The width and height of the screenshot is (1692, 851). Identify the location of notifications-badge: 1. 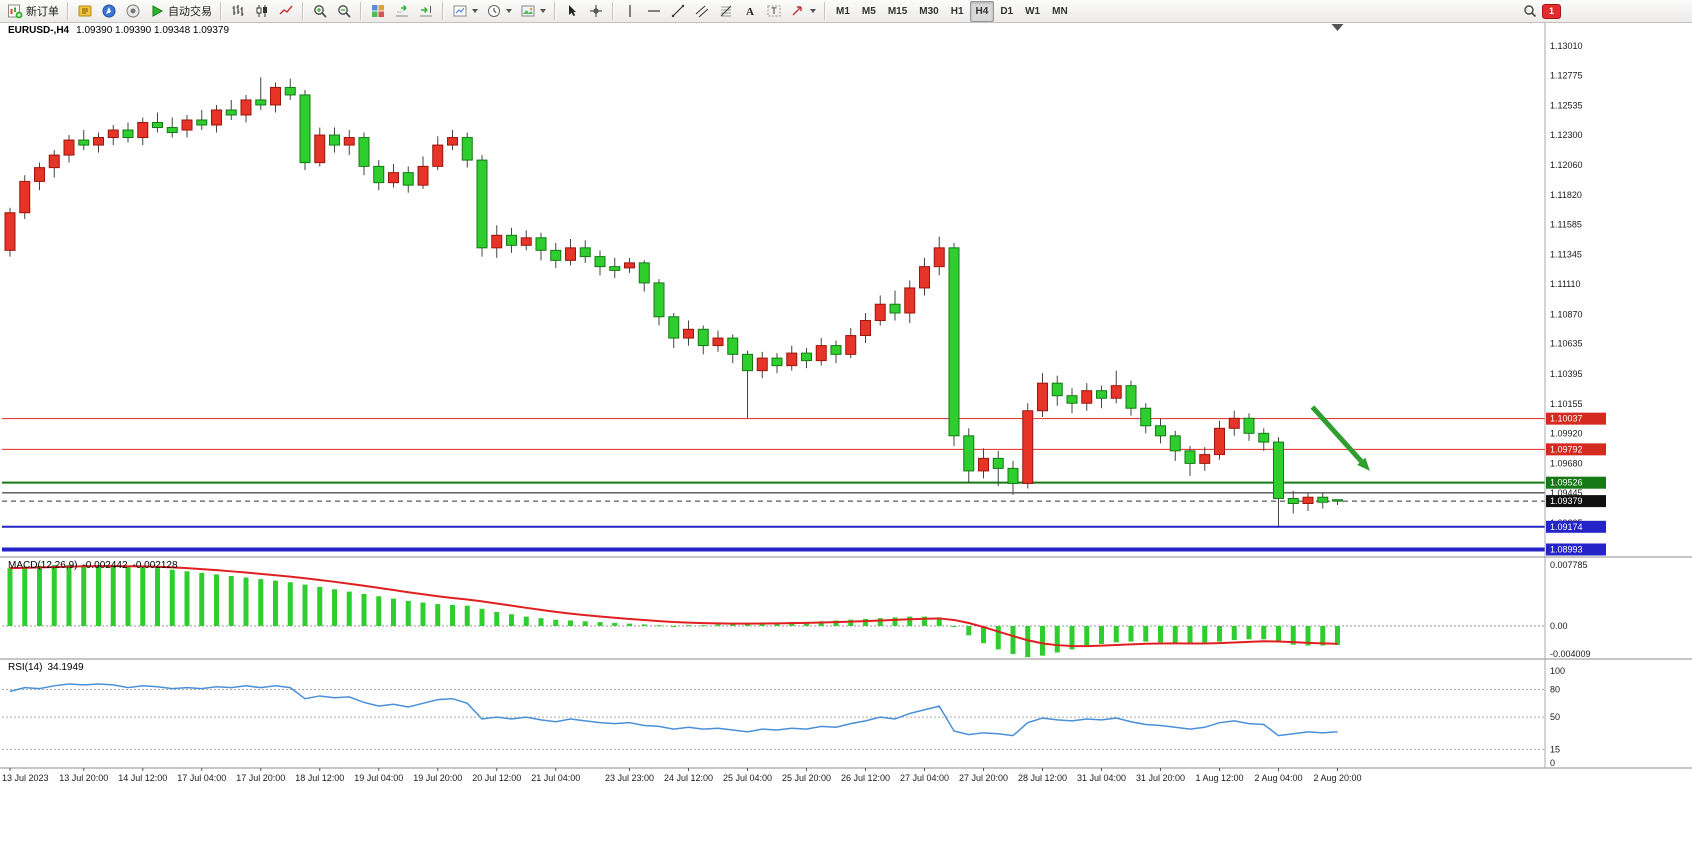
(1551, 11).